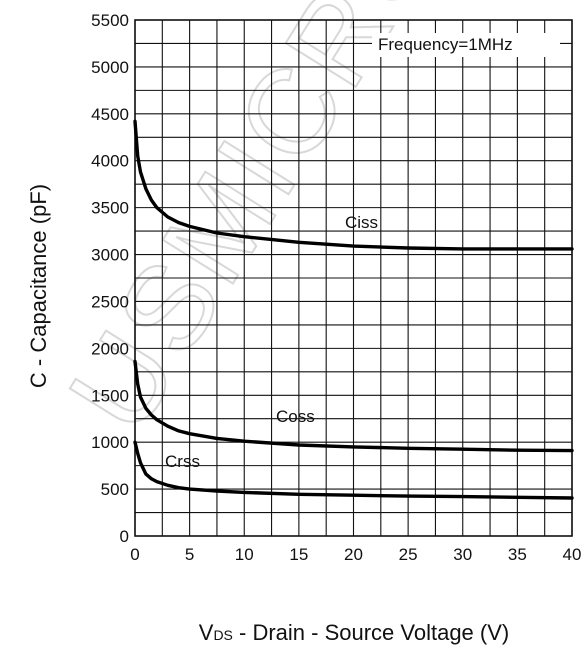 This screenshot has width=585, height=648. What do you see at coordinates (110, 67) in the screenshot?
I see `y-tick-label: 5000` at bounding box center [110, 67].